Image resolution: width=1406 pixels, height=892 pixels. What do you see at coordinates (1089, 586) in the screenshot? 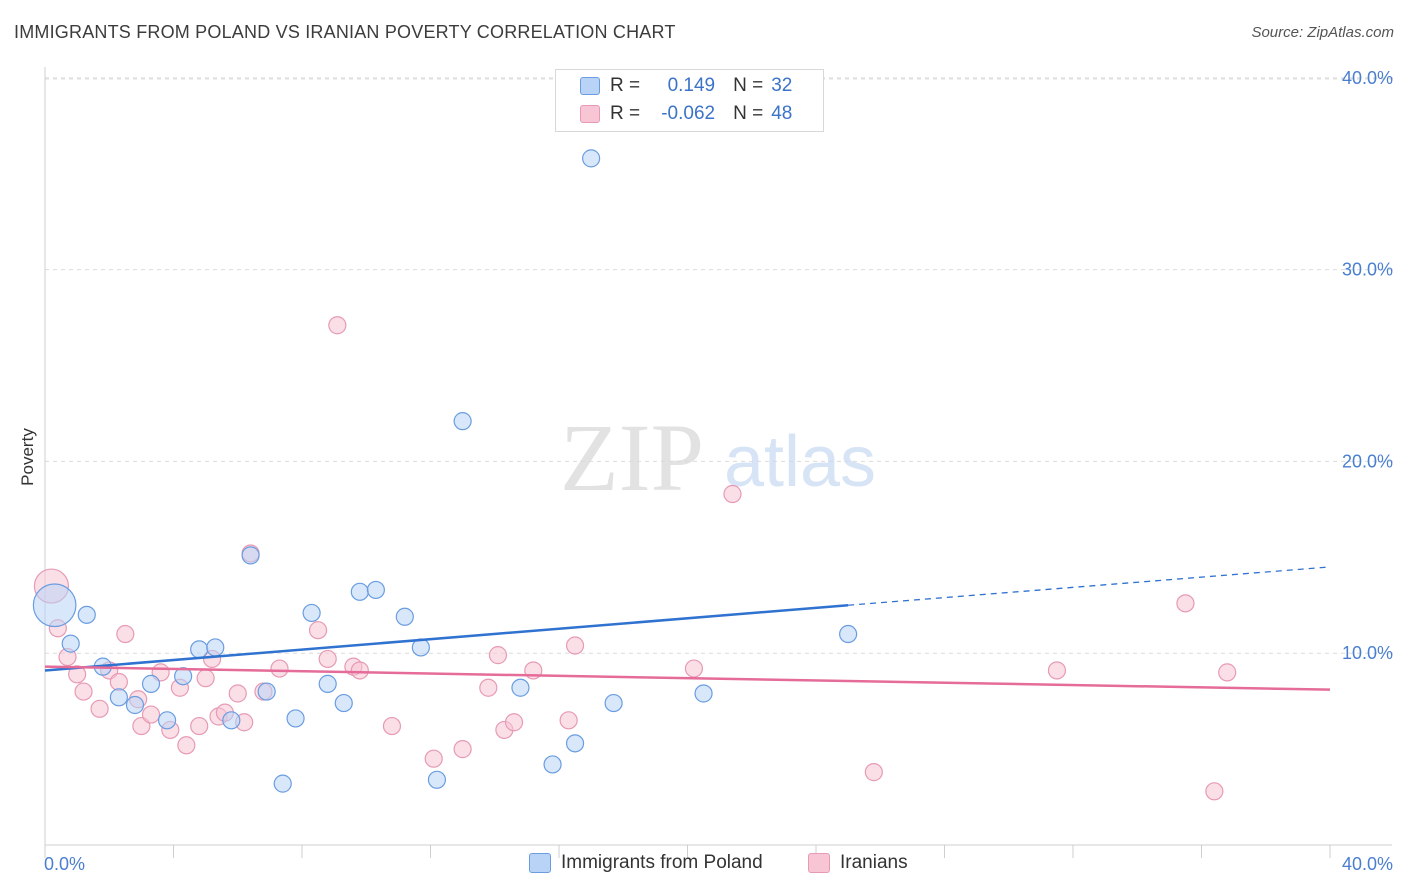
I see `trend-line-poland-projection` at bounding box center [1089, 586].